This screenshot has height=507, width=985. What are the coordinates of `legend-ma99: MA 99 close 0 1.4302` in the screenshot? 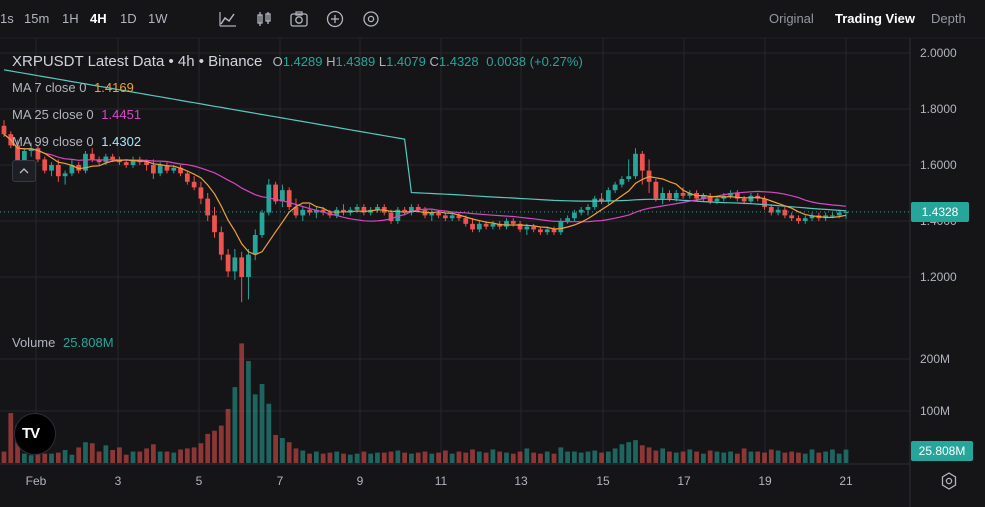 It's located at (76, 141).